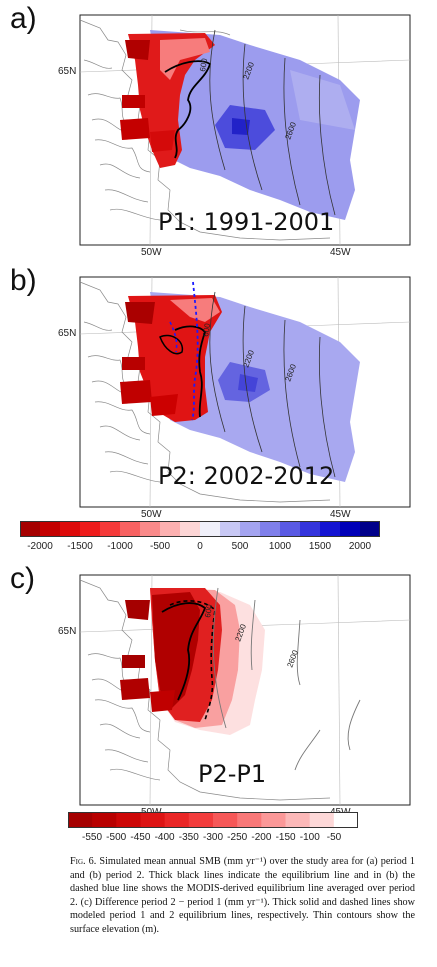  Describe the element at coordinates (232, 774) in the screenshot. I see `period-label-c: P2-P1` at that location.